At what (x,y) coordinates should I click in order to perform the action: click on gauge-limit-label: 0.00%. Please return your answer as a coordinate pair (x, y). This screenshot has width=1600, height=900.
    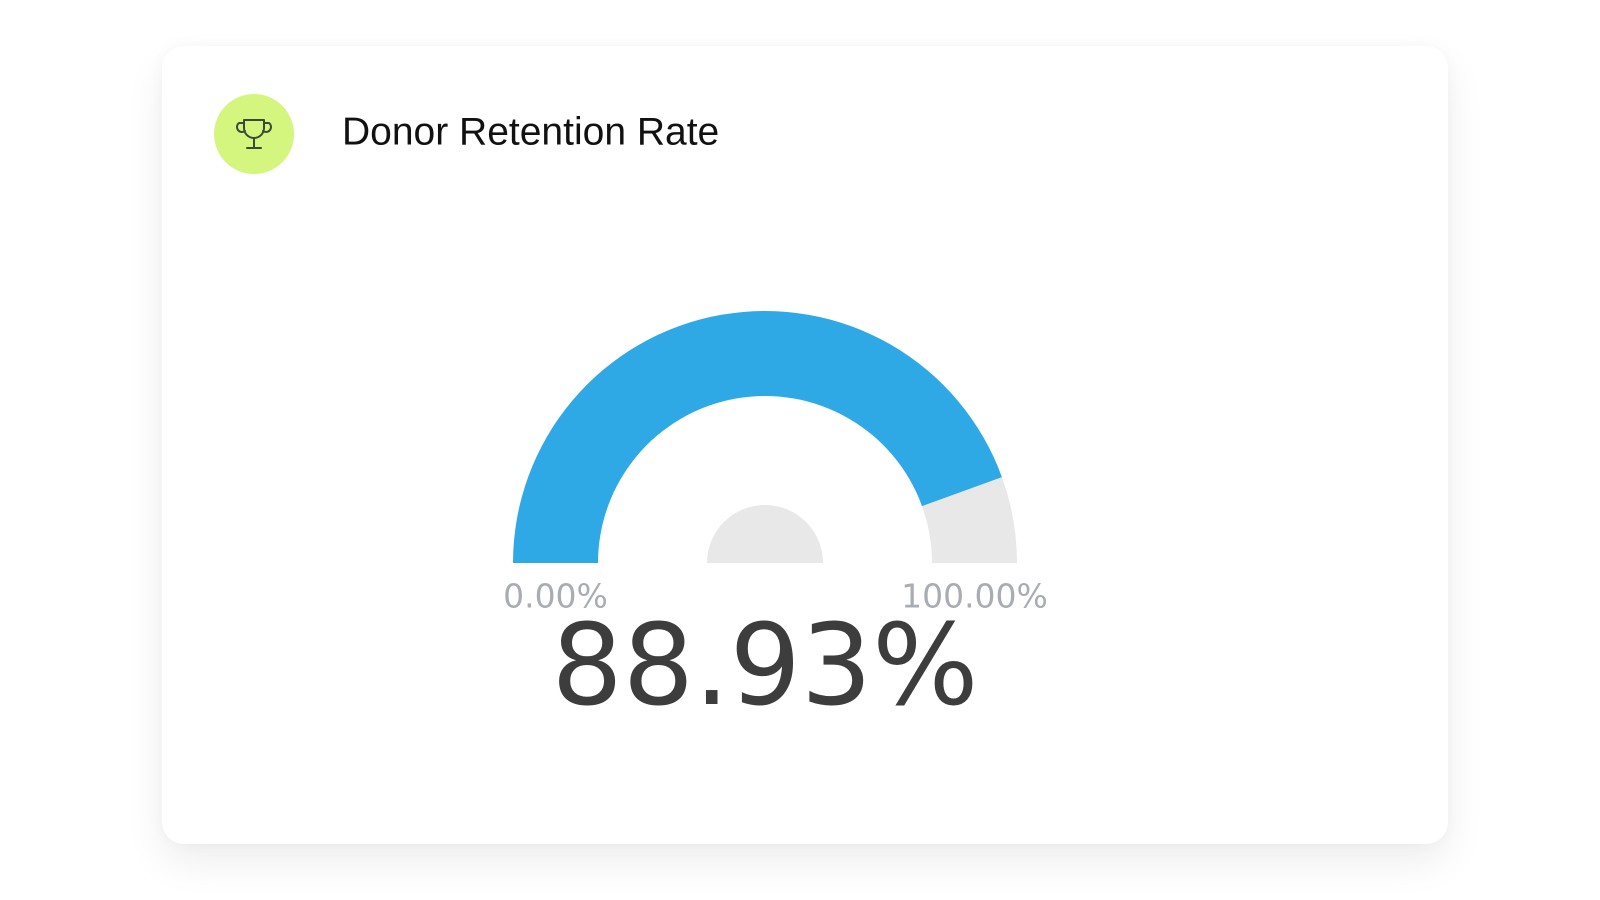
    Looking at the image, I should click on (555, 596).